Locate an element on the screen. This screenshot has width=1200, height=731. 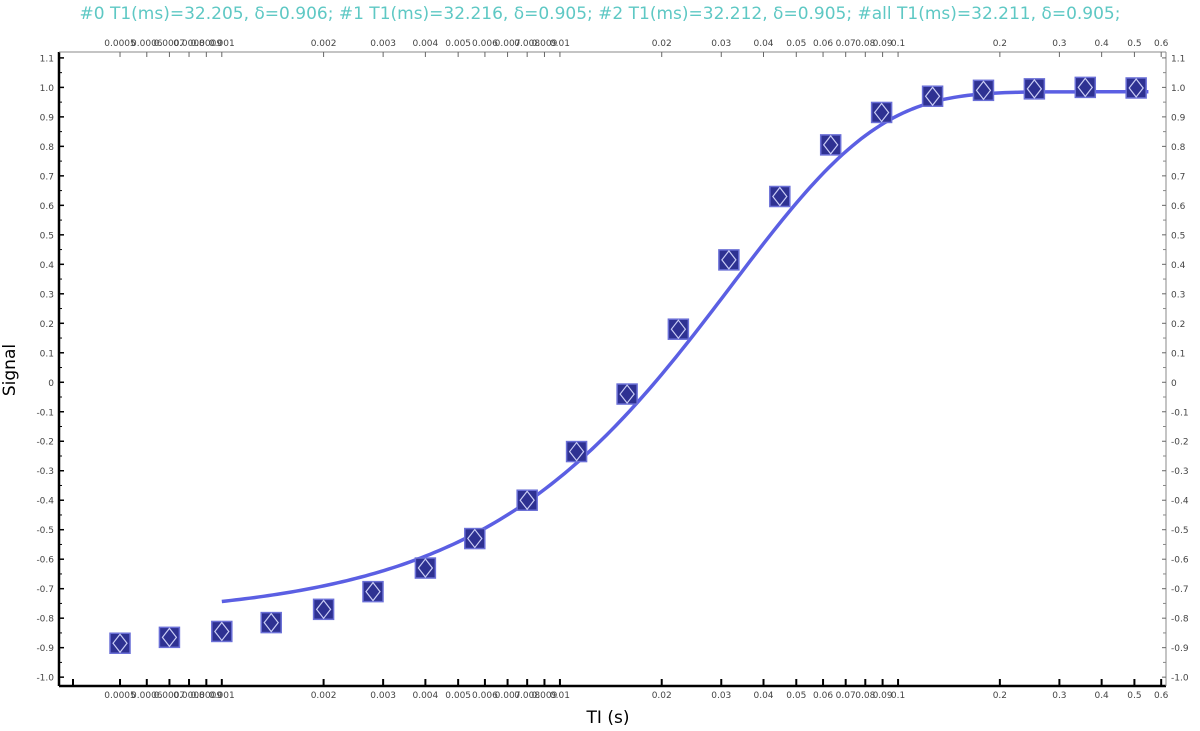
x-tick-label: 0.06 is located at coordinates (823, 696).